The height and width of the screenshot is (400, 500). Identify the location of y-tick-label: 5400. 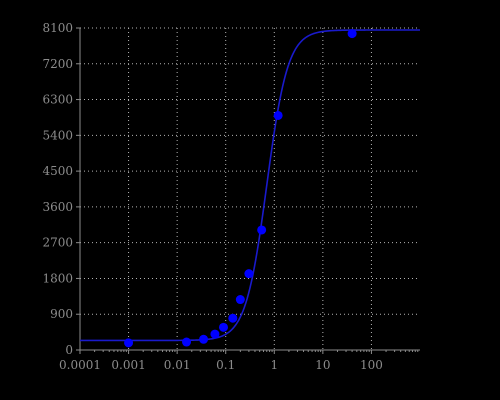
(57, 135).